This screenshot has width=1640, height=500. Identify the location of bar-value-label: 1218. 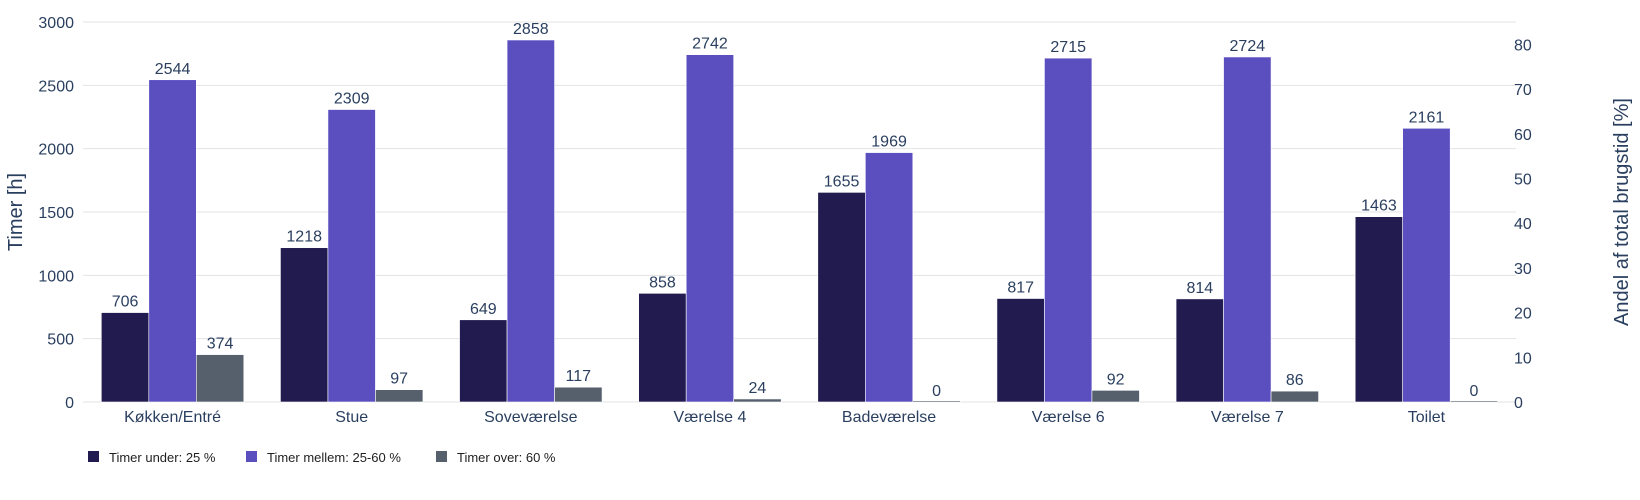
(304, 237).